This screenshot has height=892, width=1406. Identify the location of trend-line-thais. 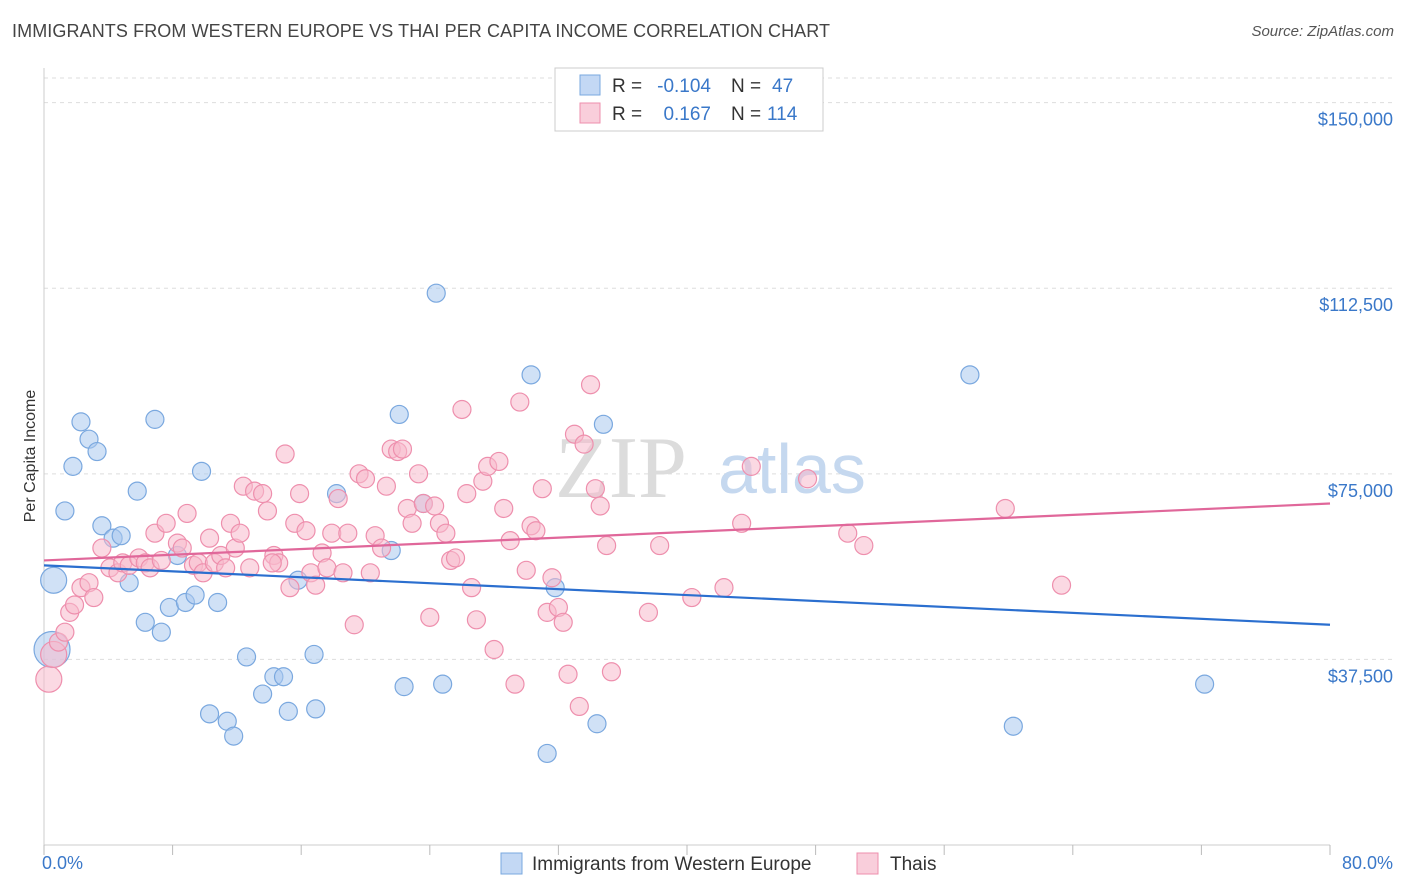
(687, 532).